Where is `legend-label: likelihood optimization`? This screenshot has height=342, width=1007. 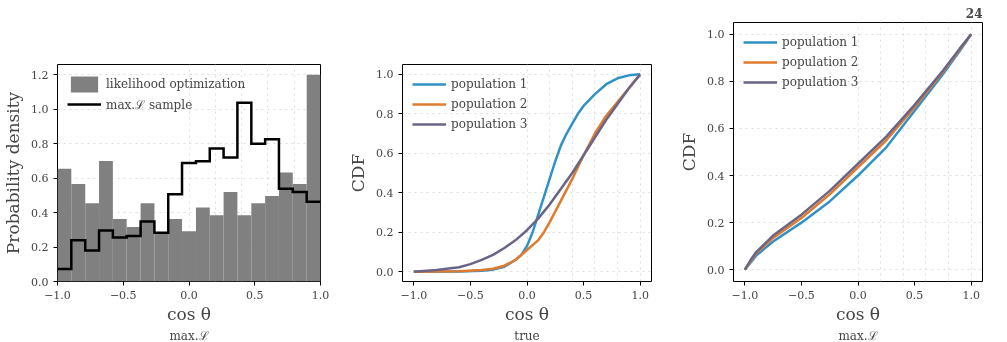 legend-label: likelihood optimization is located at coordinates (176, 84).